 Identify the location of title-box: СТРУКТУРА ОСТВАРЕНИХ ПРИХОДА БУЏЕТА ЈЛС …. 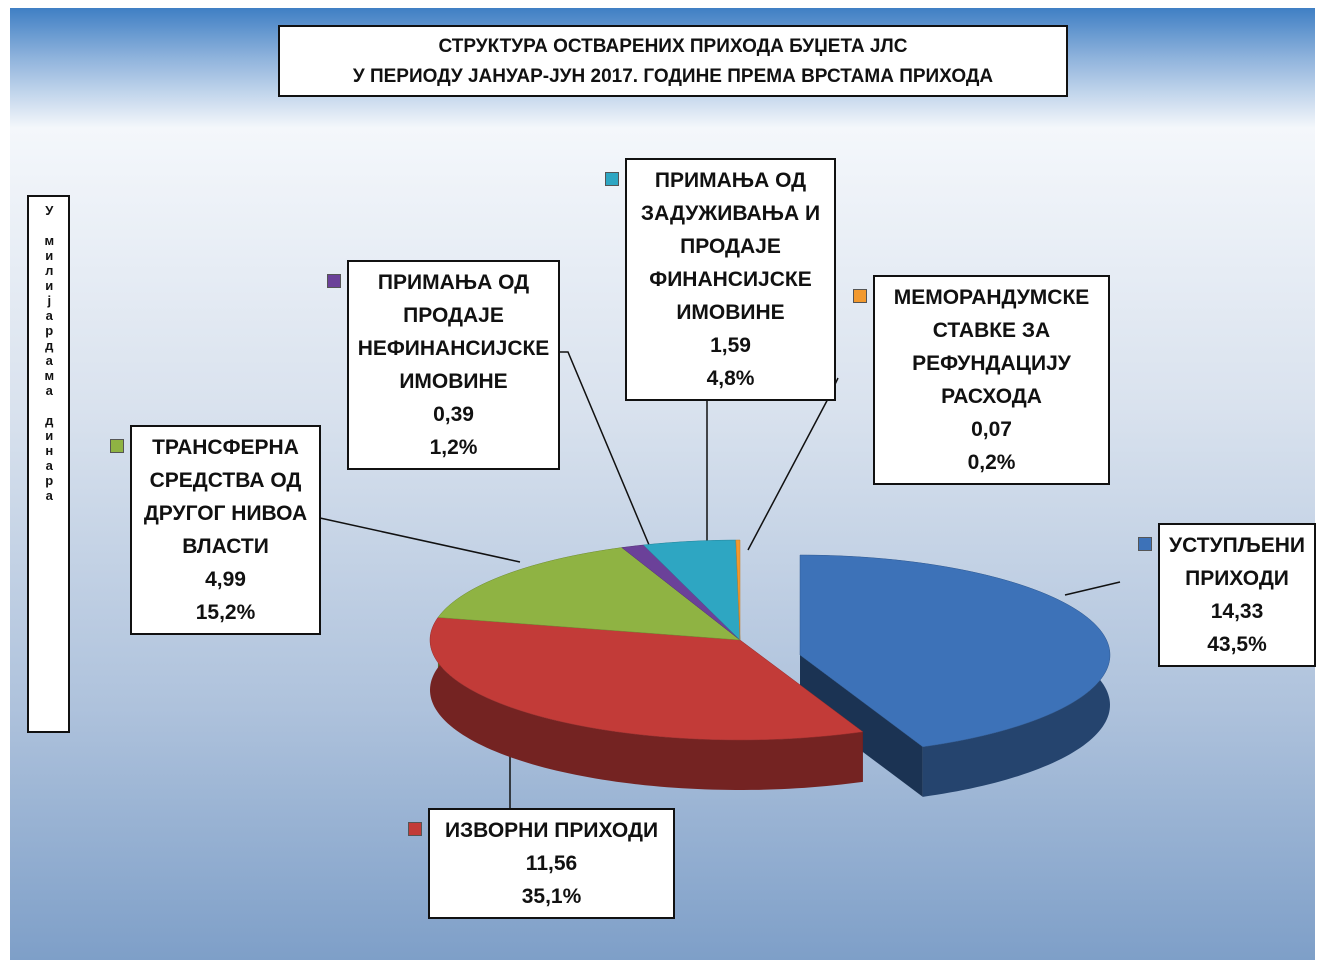
(673, 61).